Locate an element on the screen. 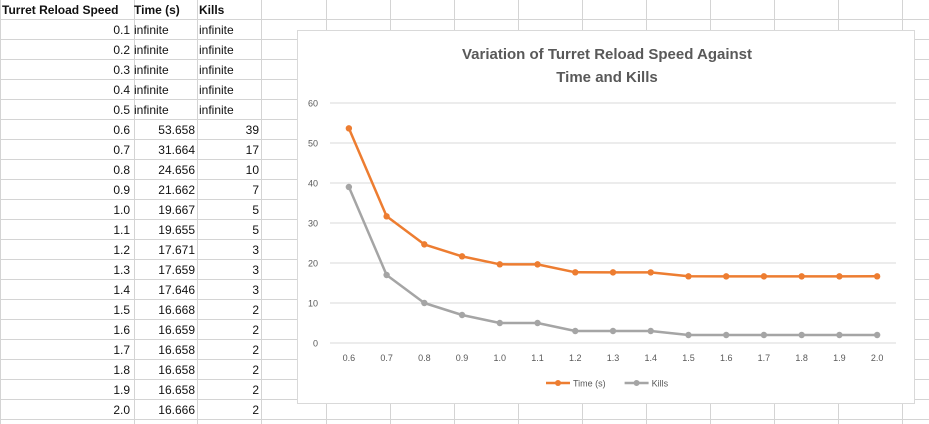 The image size is (929, 424). data-cell: 1.2 is located at coordinates (121, 250).